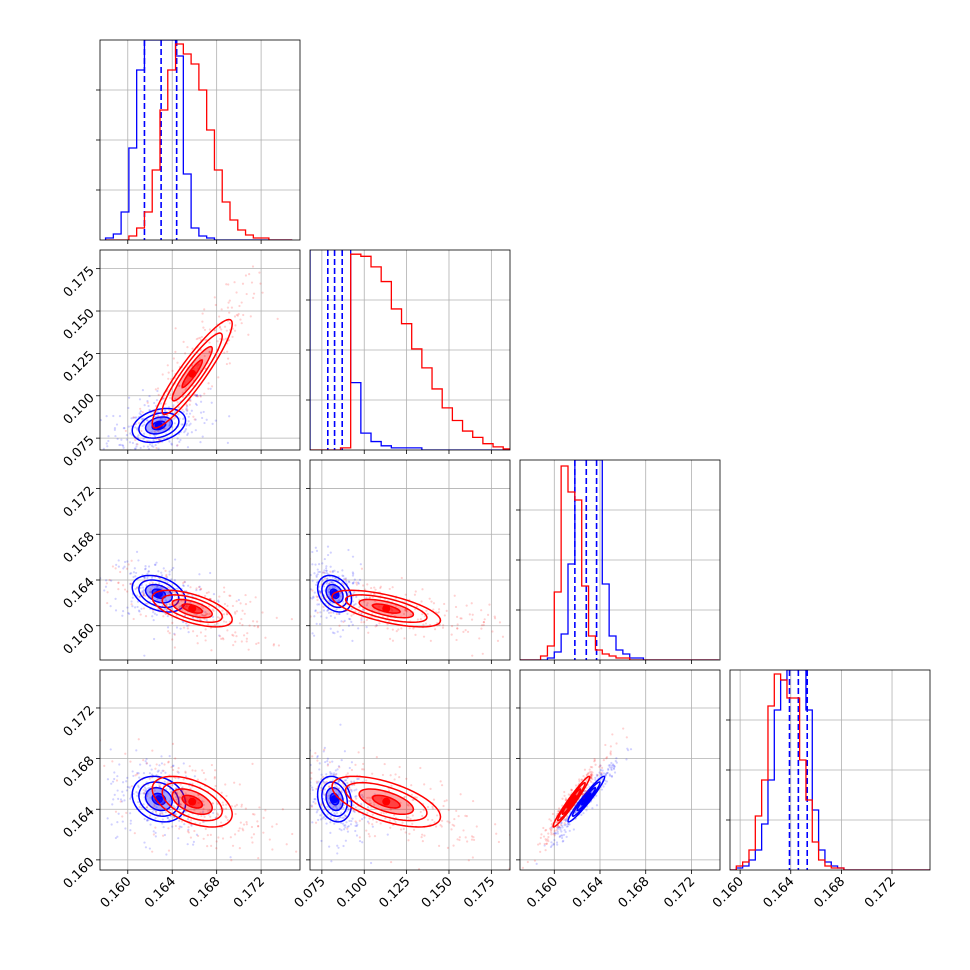  What do you see at coordinates (830, 770) in the screenshot?
I see `hist-step-blue` at bounding box center [830, 770].